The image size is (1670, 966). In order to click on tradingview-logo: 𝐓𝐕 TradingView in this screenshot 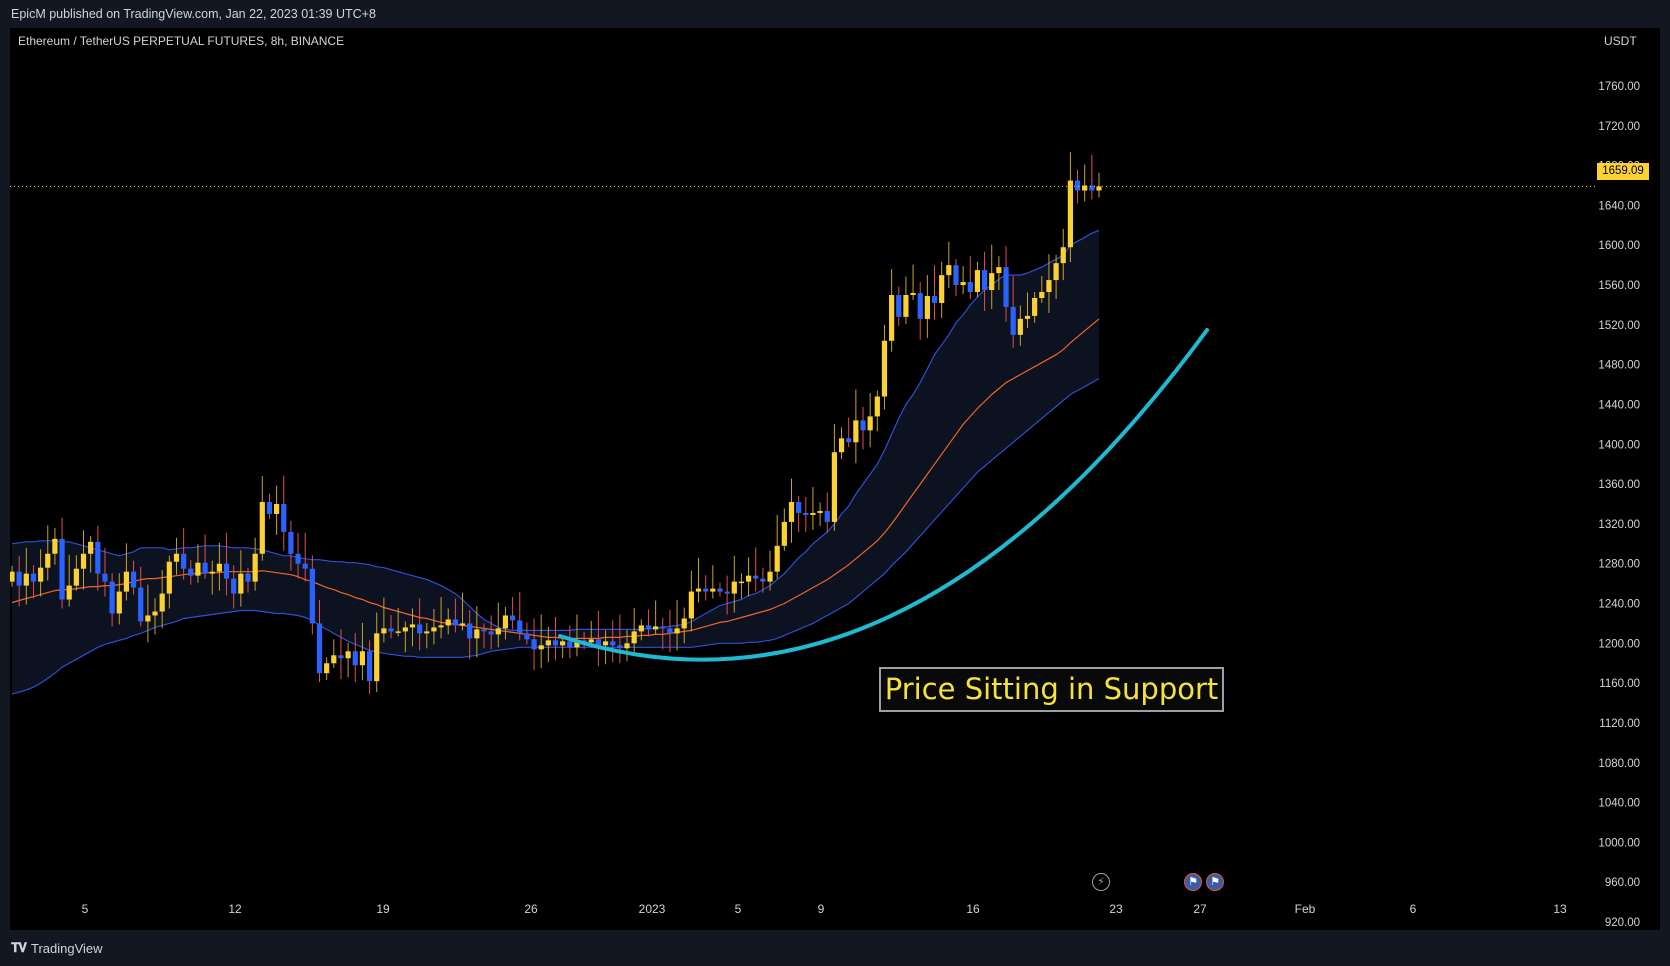, I will do `click(57, 948)`.